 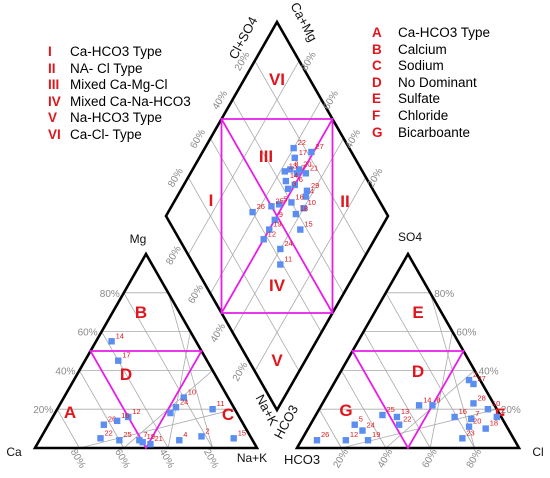 I want to click on legend-label: Mixed Ca-Mg-Cl, so click(x=119, y=85).